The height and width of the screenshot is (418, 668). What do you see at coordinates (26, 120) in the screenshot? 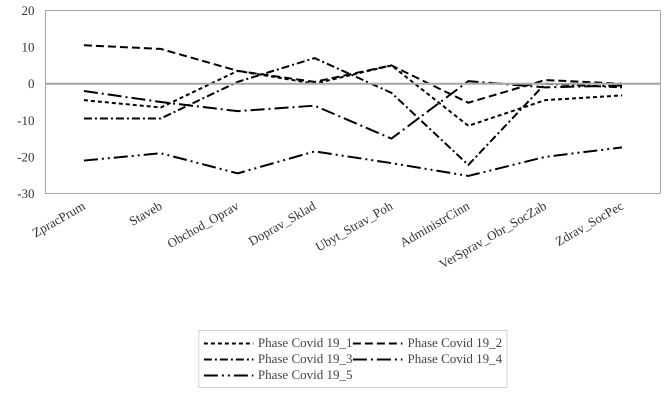
I see `y-tick-label: -10` at bounding box center [26, 120].